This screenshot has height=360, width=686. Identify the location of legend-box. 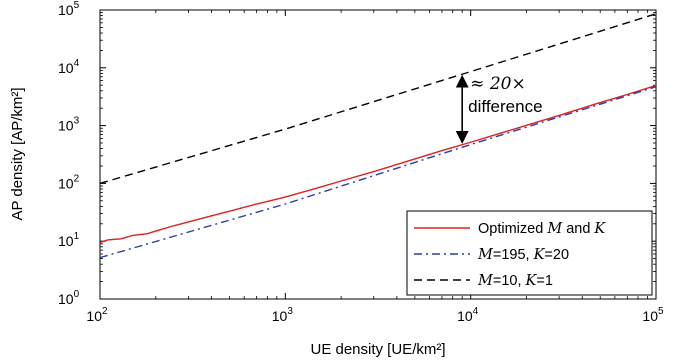
(529, 253).